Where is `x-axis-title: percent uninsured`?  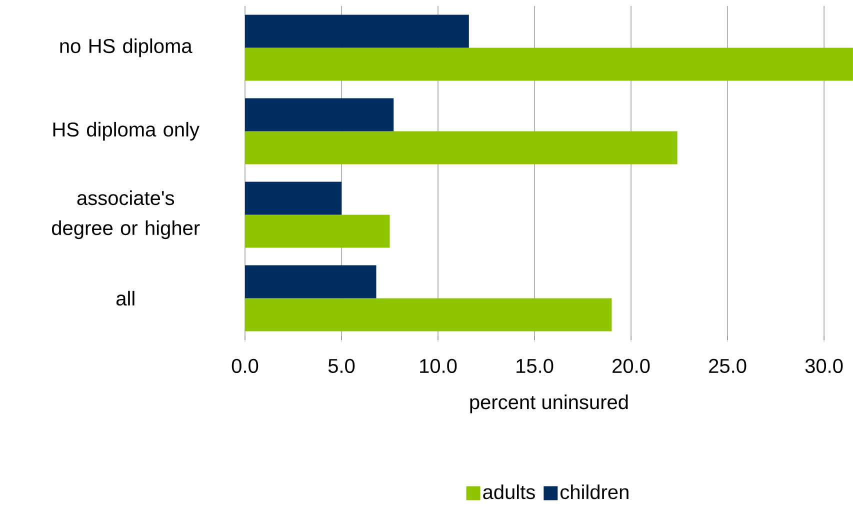
x-axis-title: percent uninsured is located at coordinates (549, 404).